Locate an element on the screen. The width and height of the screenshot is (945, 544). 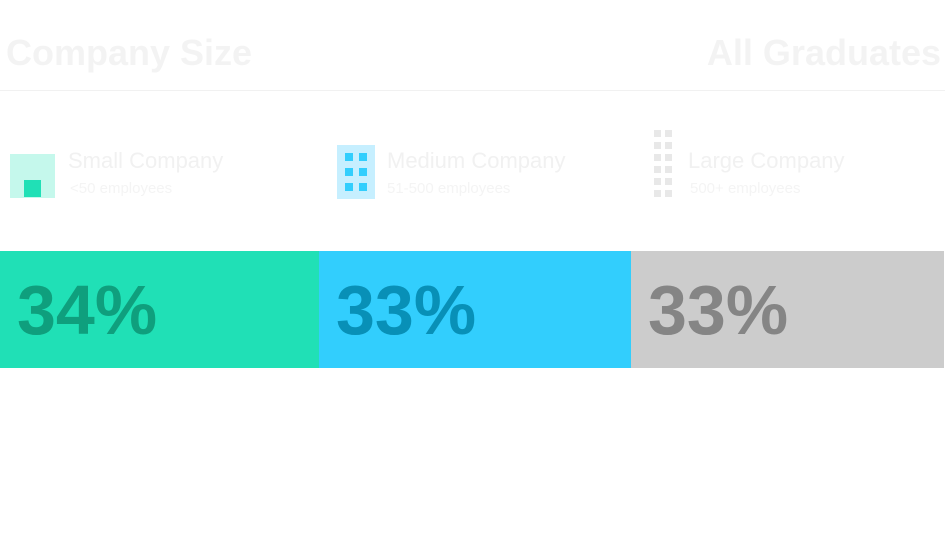
chart-title: Company Size is located at coordinates (129, 52).